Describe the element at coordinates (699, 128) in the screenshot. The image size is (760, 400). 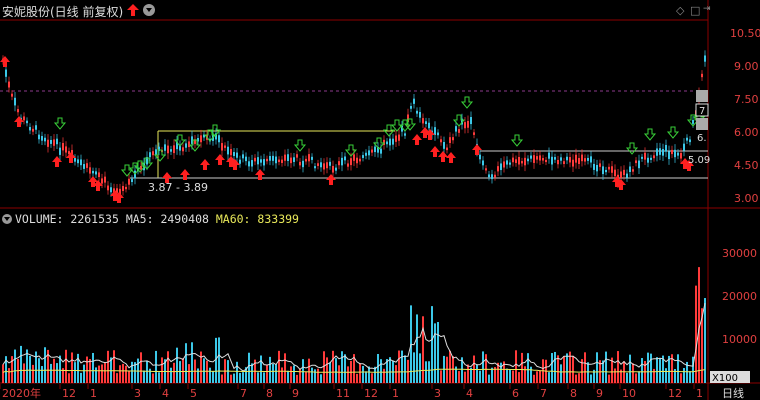
I see `right-price-labels: 7 6. 5.09` at that location.